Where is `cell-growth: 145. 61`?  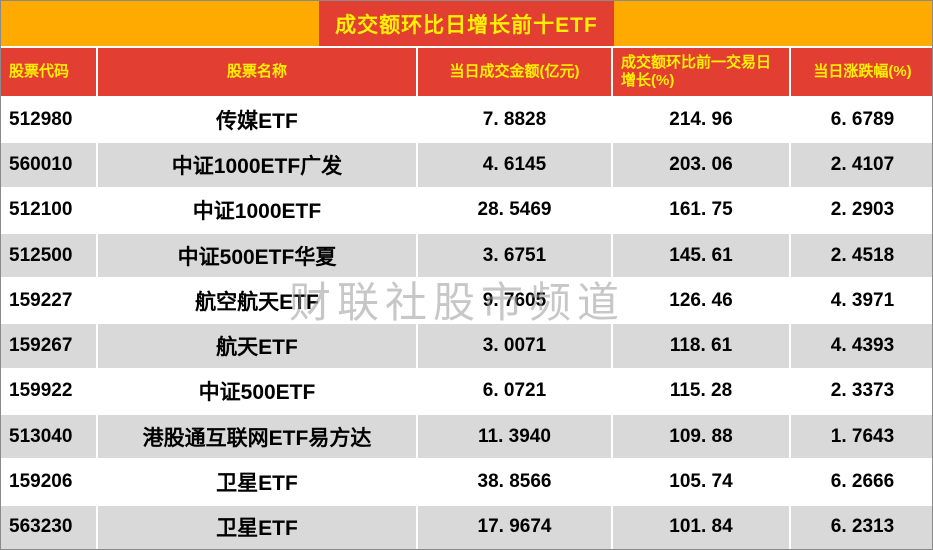
cell-growth: 145. 61 is located at coordinates (701, 255).